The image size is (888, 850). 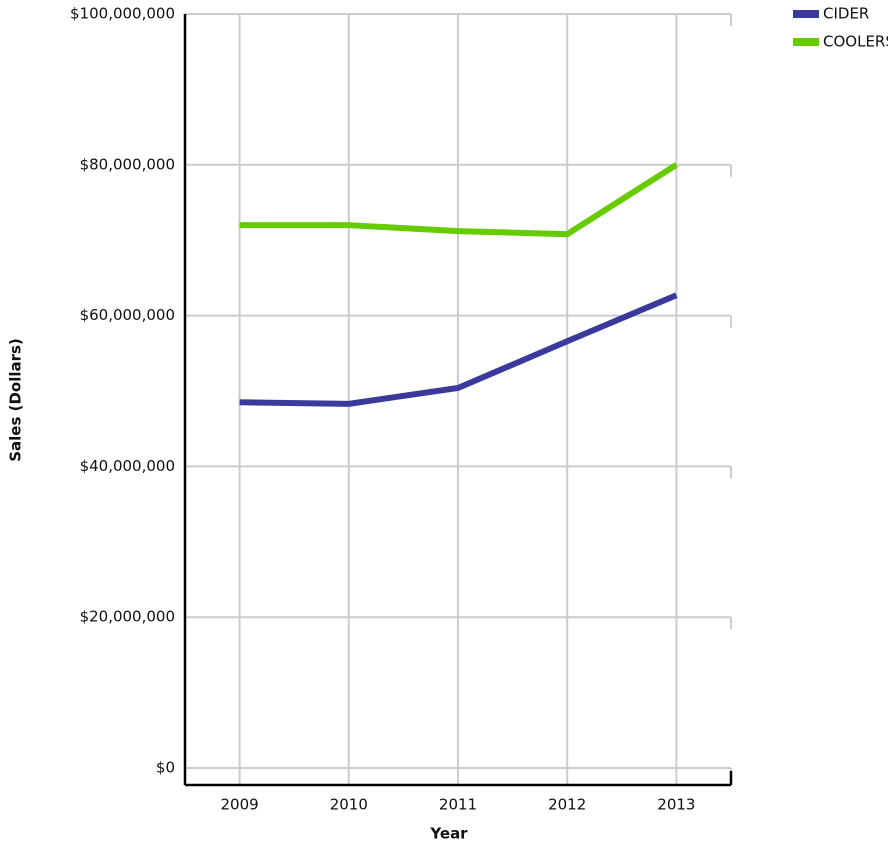 What do you see at coordinates (567, 805) in the screenshot?
I see `x-tick-label: 2012` at bounding box center [567, 805].